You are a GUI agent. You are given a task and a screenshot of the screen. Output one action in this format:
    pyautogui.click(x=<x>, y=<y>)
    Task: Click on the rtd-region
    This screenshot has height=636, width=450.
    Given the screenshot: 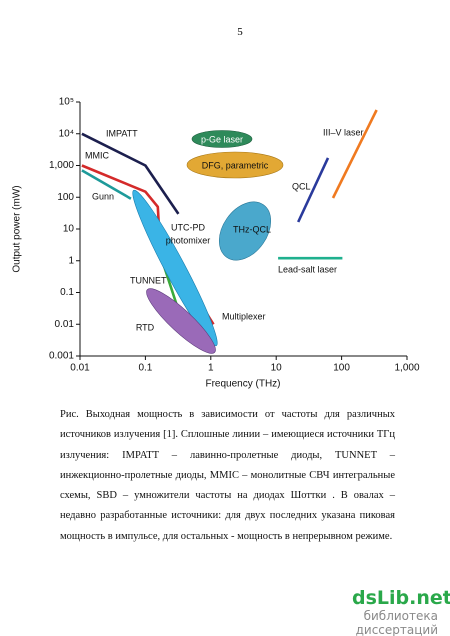 What is the action you would take?
    pyautogui.click(x=181, y=321)
    